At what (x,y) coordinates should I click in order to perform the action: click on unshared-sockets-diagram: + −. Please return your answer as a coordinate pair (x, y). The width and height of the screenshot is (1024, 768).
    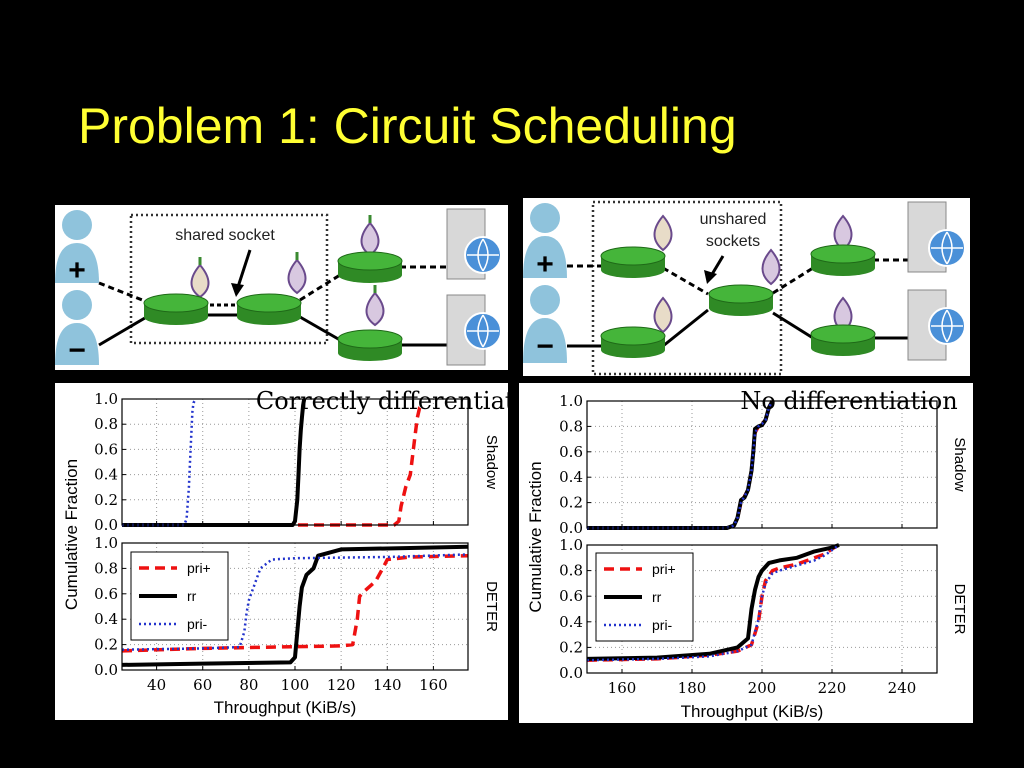
    Looking at the image, I should click on (746, 287).